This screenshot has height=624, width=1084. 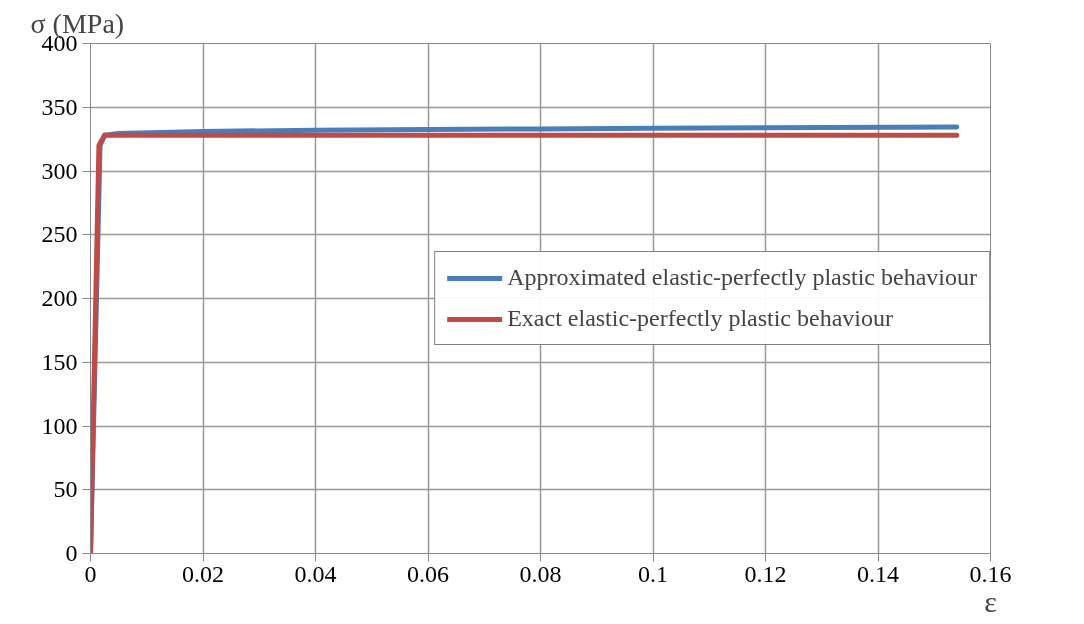 What do you see at coordinates (59, 106) in the screenshot?
I see `y-tick-label: 350` at bounding box center [59, 106].